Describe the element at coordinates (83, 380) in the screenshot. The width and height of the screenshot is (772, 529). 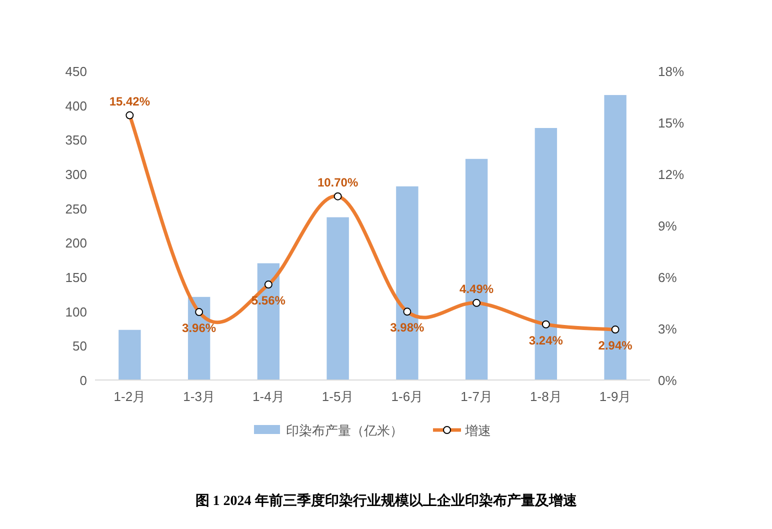
I see `y-tick-label: 0` at that location.